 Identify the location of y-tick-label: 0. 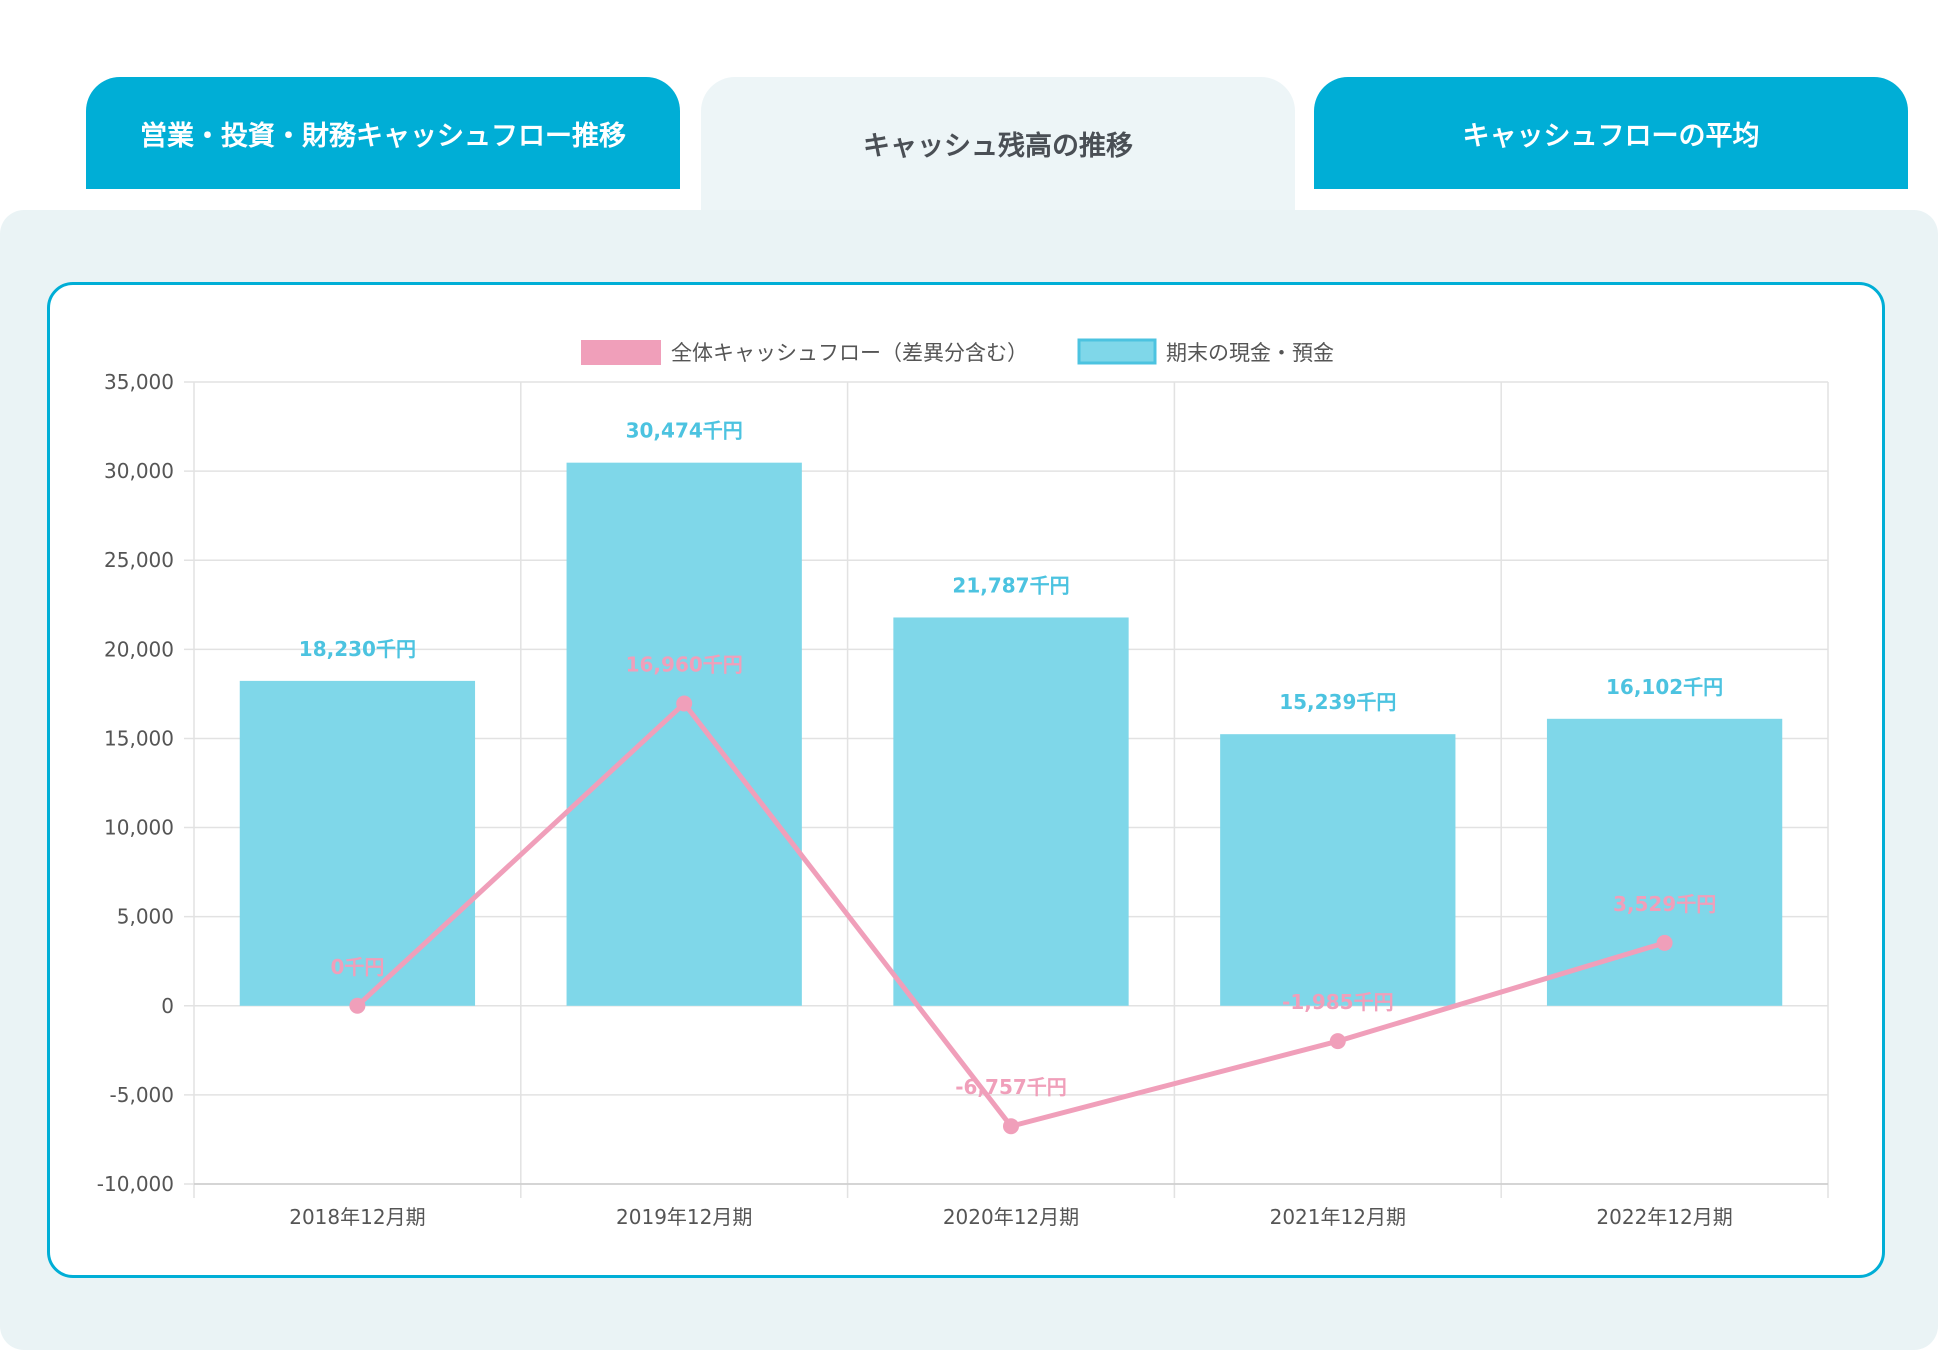
(167, 1006).